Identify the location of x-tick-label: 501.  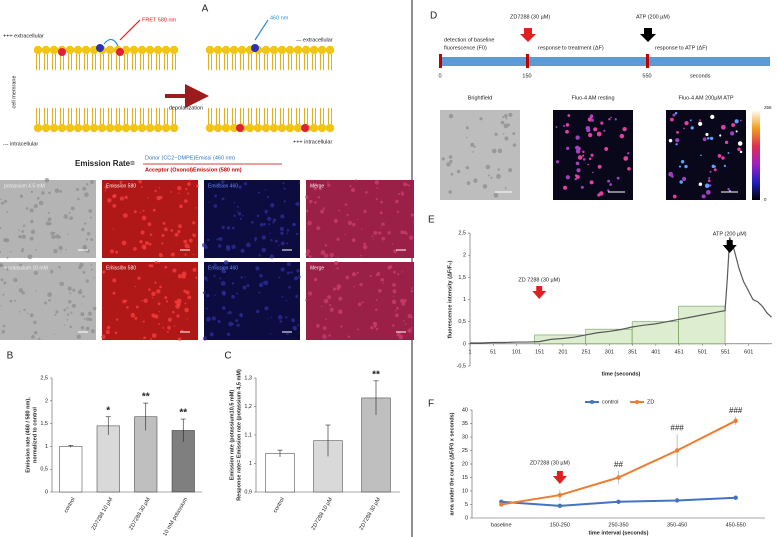
(702, 352).